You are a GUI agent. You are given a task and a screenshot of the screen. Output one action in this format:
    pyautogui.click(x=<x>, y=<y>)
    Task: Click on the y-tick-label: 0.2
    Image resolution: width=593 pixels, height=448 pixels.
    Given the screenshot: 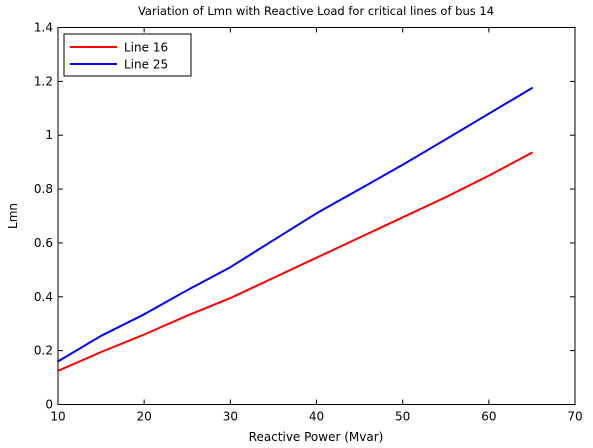 What is the action you would take?
    pyautogui.click(x=43, y=351)
    